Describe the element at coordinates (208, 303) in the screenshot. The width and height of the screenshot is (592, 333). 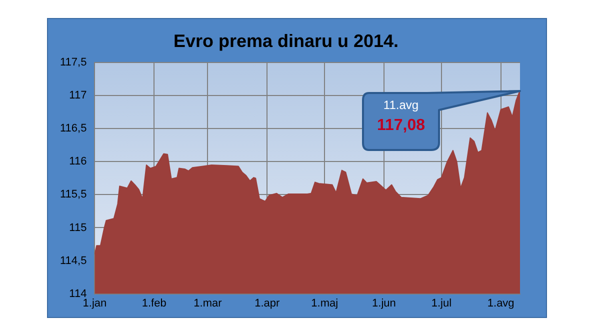
I see `x-tick-label: 1.mar` at that location.